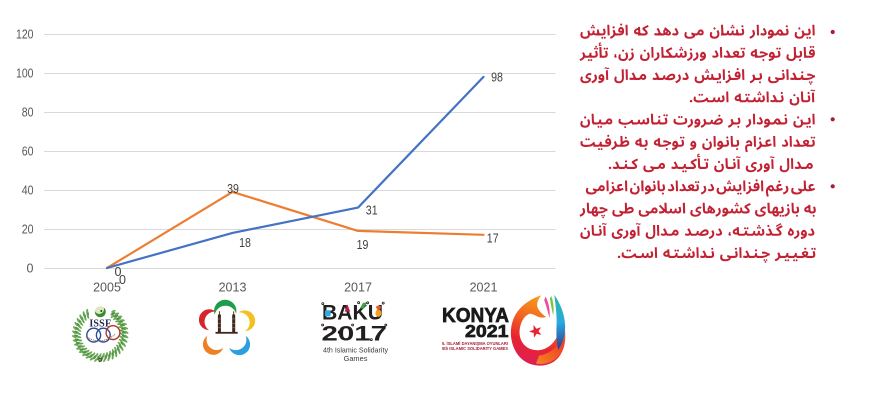 Image resolution: width=881 pixels, height=420 pixels. I want to click on svg-text: 5th ISLAMIC SOLIDARITY GAMES, so click(475, 348).